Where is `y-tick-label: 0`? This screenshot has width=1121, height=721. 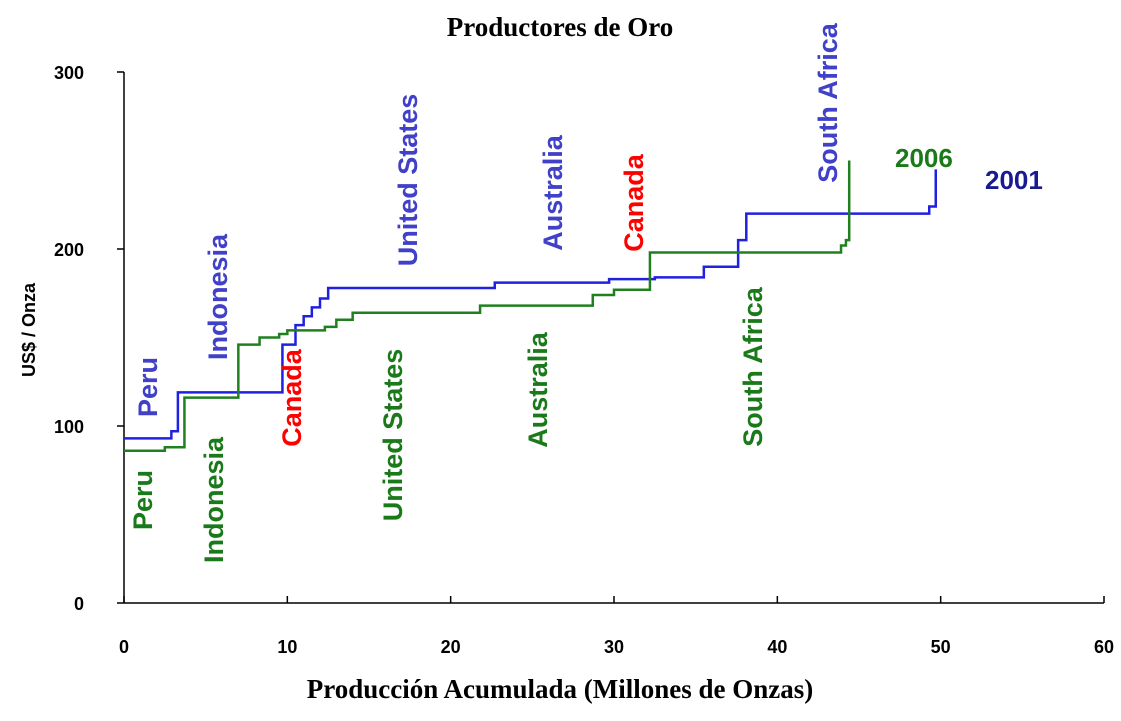 y-tick-label: 0 is located at coordinates (79, 604).